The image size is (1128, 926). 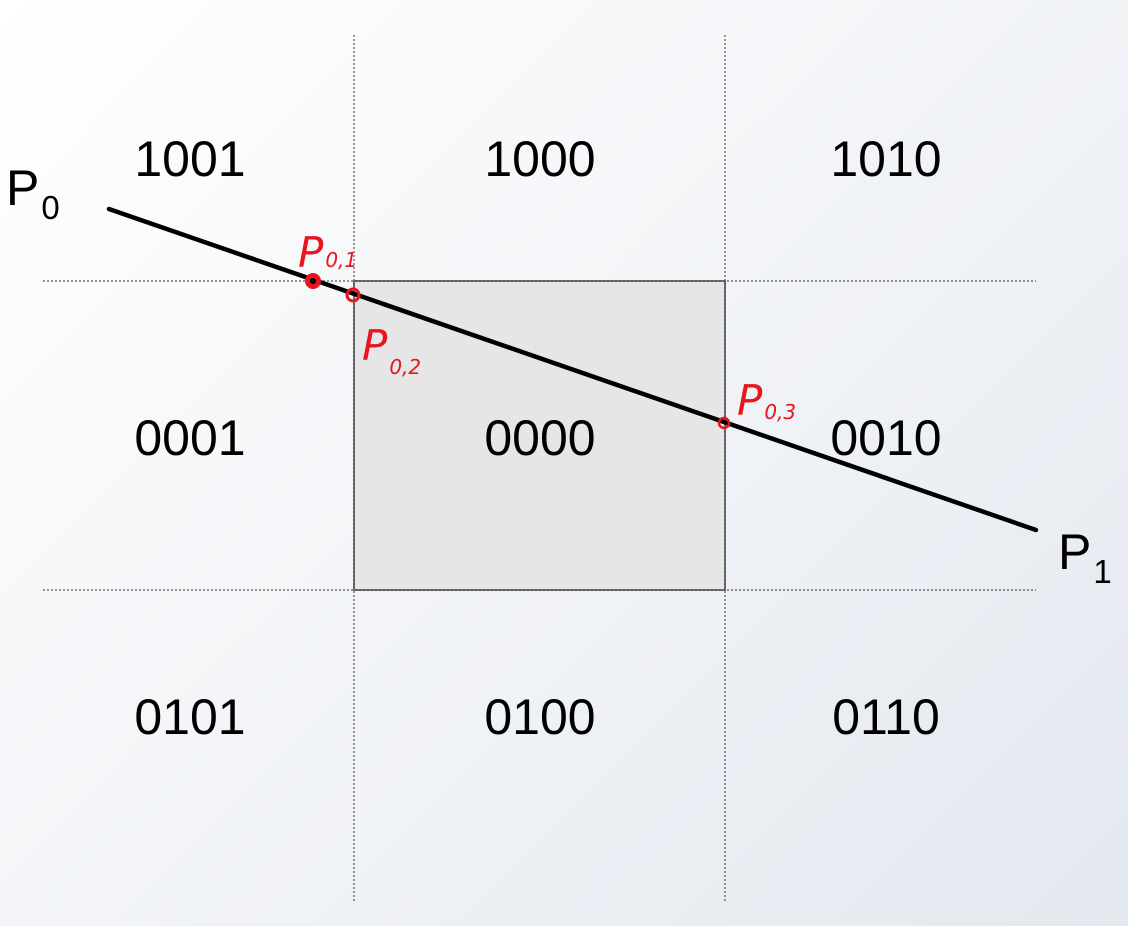 I want to click on intersection-p02-letter: P, so click(x=375, y=345).